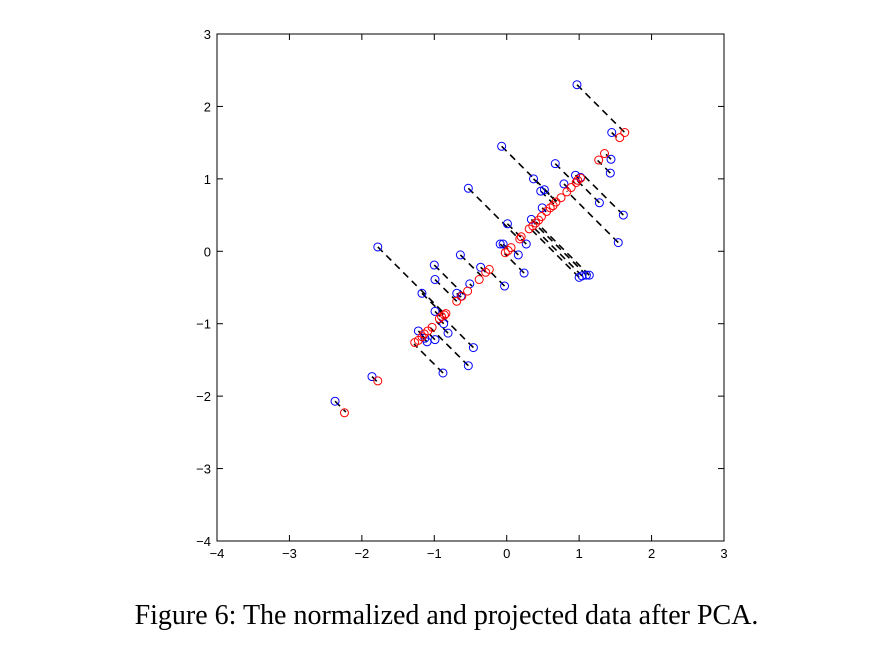  Describe the element at coordinates (579, 553) in the screenshot. I see `x-tick-label: 1` at that location.